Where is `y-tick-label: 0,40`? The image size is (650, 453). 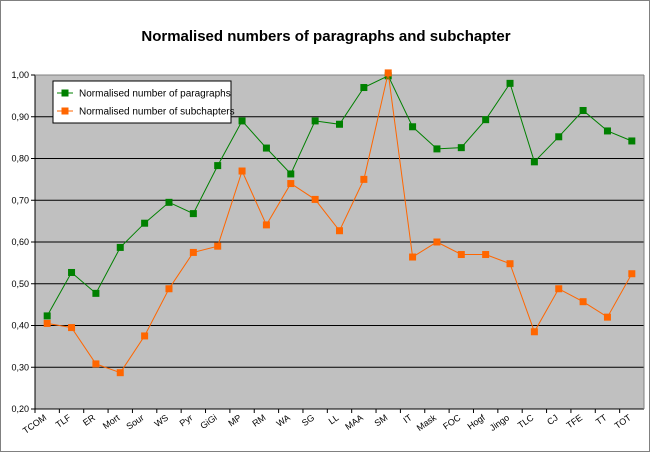
y-tick-label: 0,40 is located at coordinates (20, 326).